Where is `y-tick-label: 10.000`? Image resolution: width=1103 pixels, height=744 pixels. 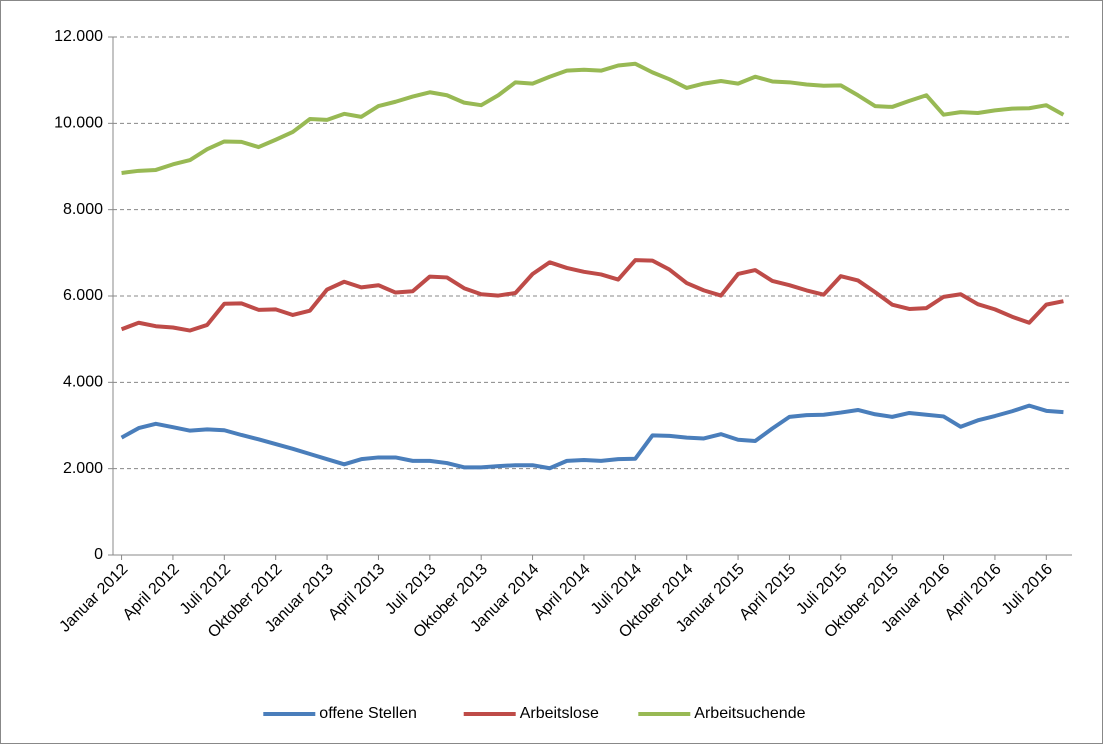
y-tick-label: 10.000 is located at coordinates (78, 123).